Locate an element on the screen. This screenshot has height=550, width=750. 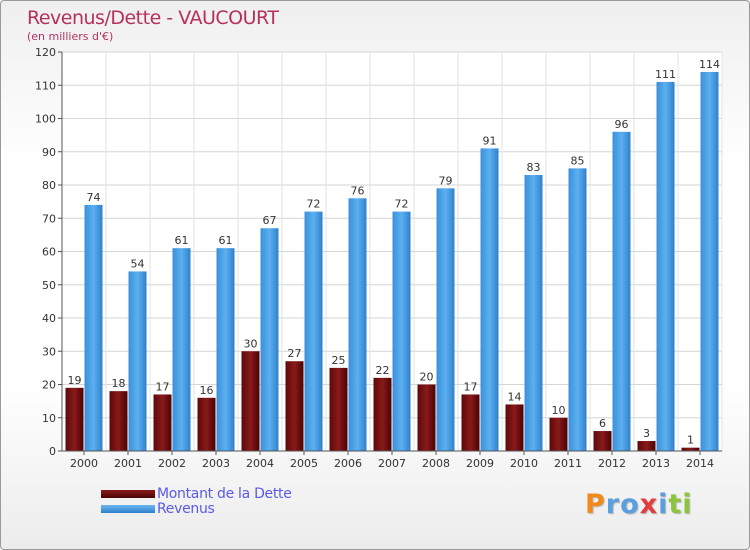
legend-label-debt: Montant de la Dette is located at coordinates (224, 494).